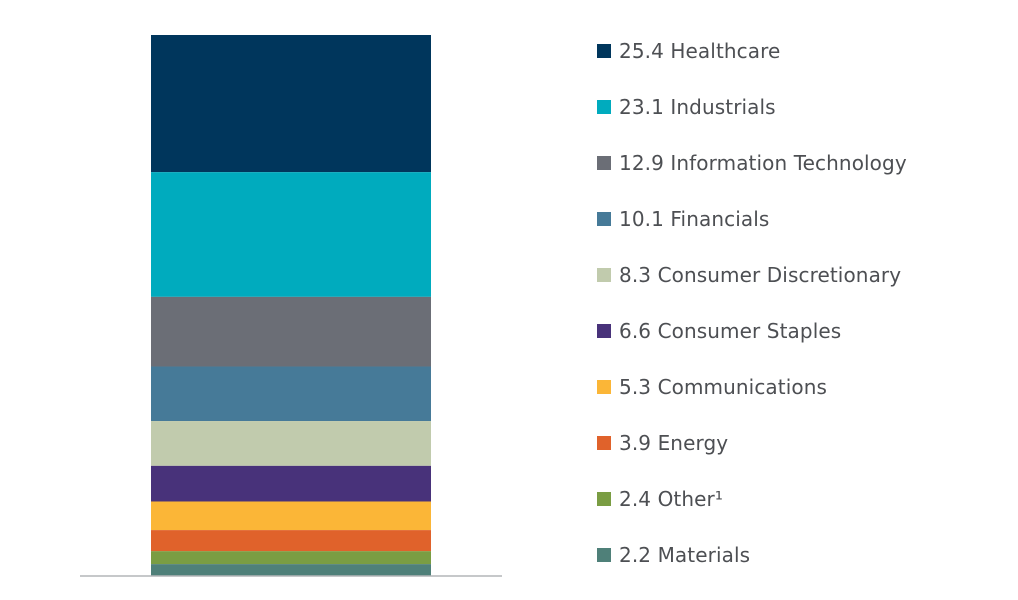 This screenshot has width=1018, height=600. Describe the element at coordinates (802, 107) in the screenshot. I see `legend-item: 23.1 Industrials` at that location.